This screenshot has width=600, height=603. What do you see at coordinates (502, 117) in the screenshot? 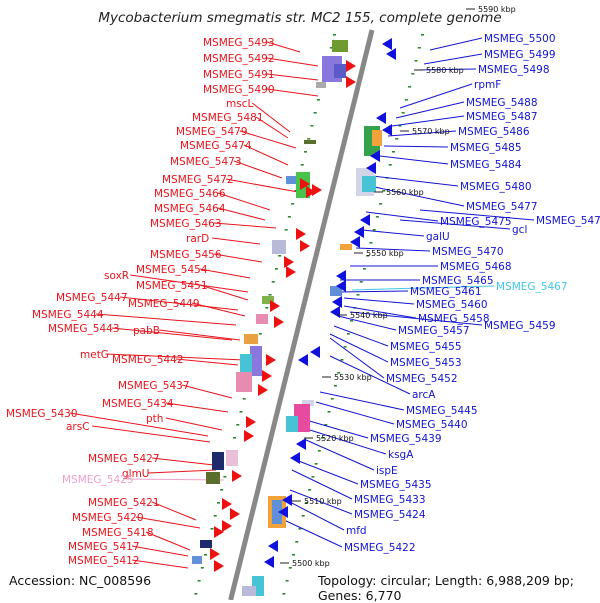
I see `right-gene-label: MSMEG_5487` at bounding box center [502, 117].